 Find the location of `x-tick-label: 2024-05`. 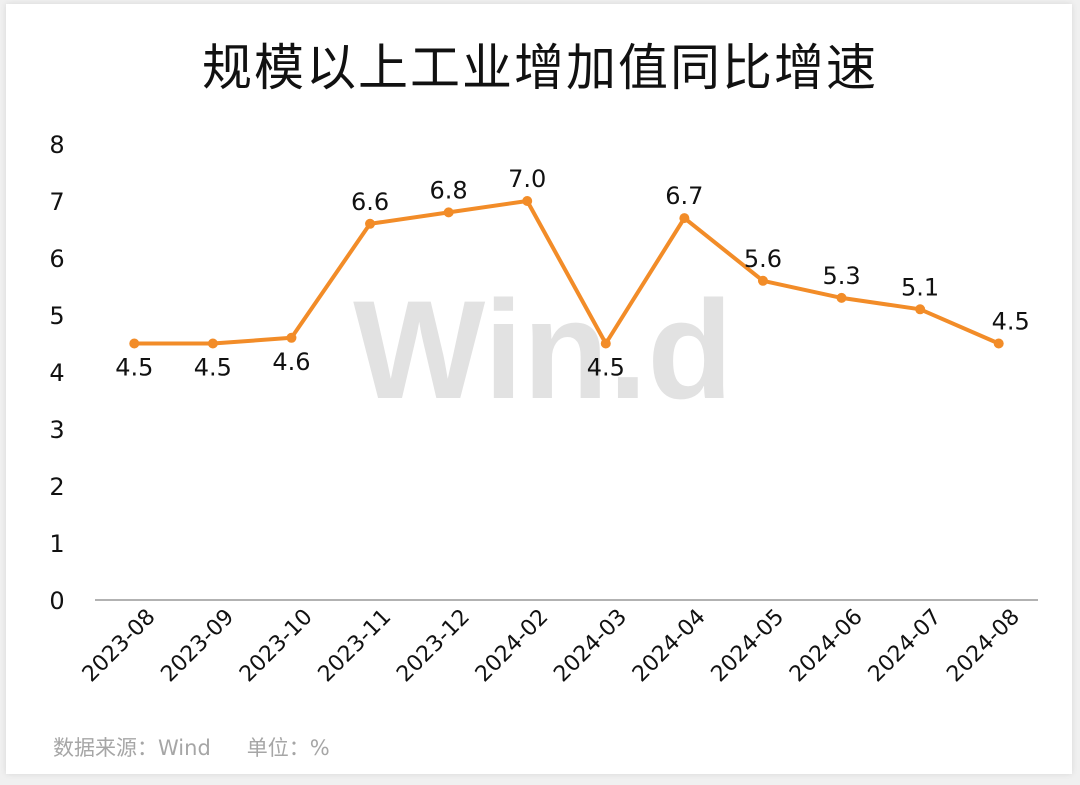

x-tick-label: 2024-05 is located at coordinates (748, 646).